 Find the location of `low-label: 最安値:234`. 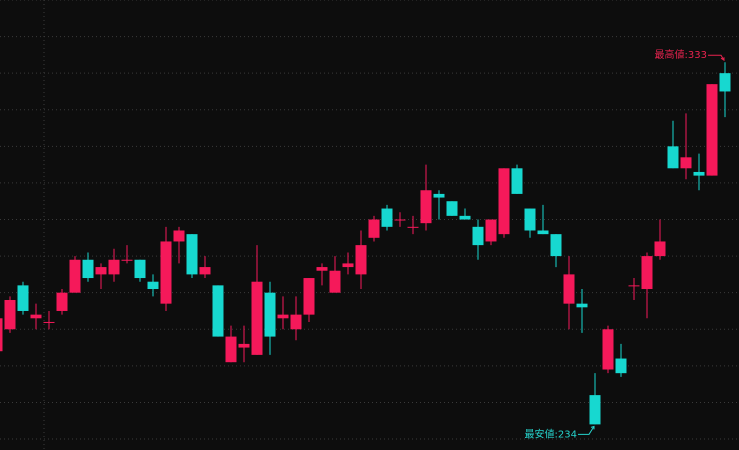

low-label: 最安値:234 is located at coordinates (551, 433).